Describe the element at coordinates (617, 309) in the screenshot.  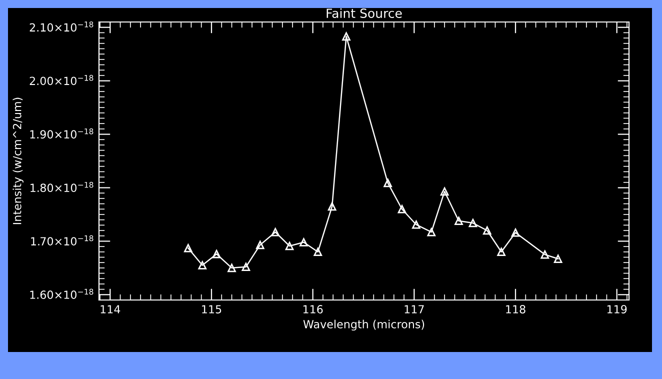
I see `x-tick-label: 119` at that location.